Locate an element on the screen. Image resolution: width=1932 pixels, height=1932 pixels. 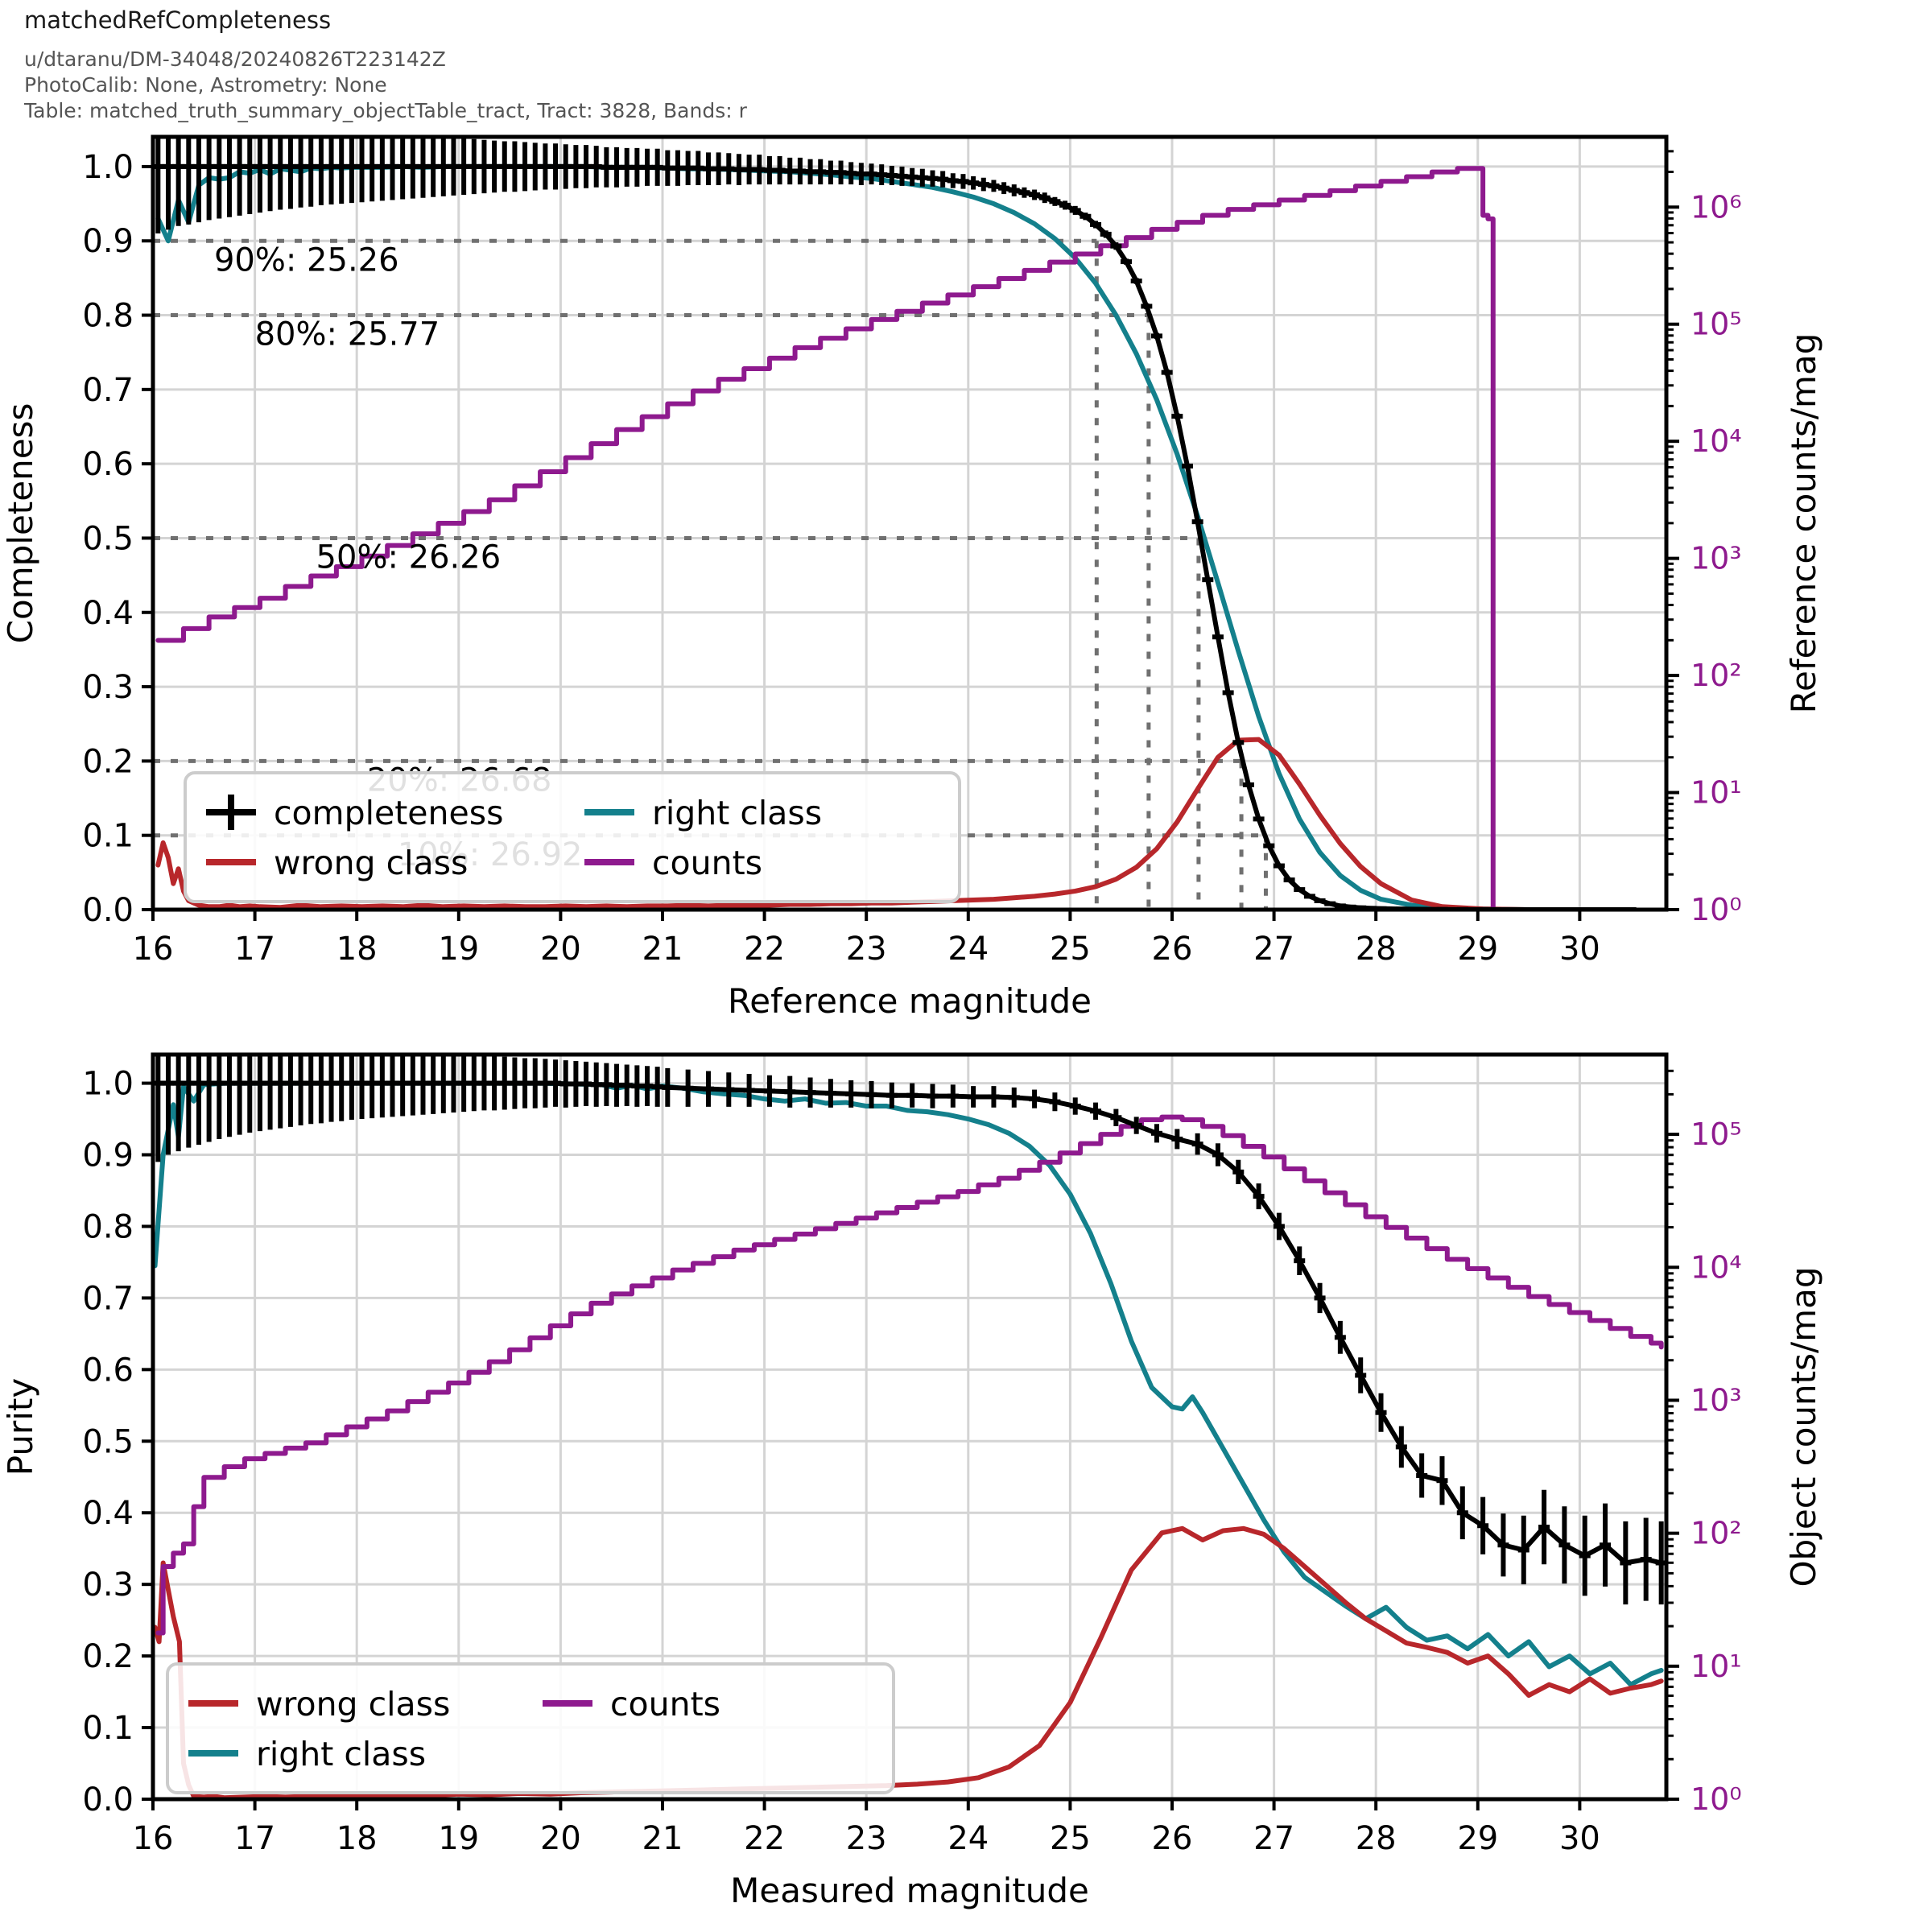
x-axis-label: Measured magnitude is located at coordinates (909, 1890).